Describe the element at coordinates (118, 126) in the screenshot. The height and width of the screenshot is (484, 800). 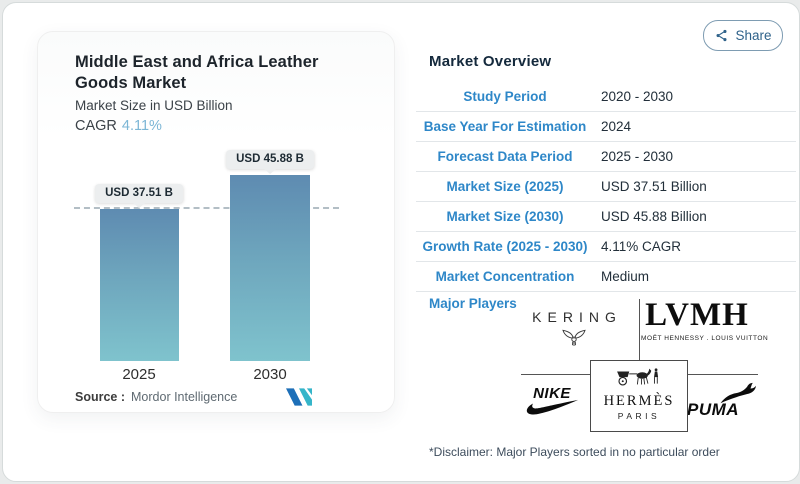
I see `chart-cagr: CAGR 4.11%` at that location.